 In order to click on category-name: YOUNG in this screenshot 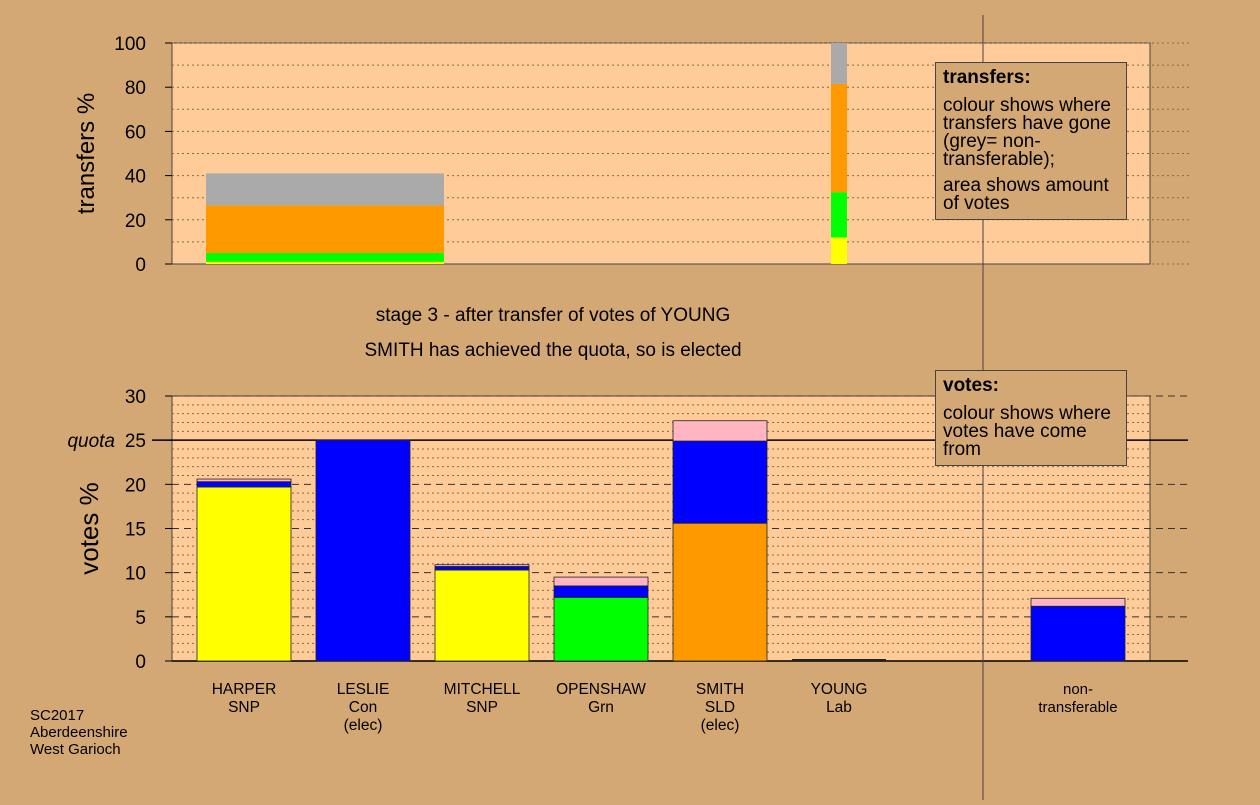, I will do `click(839, 689)`.